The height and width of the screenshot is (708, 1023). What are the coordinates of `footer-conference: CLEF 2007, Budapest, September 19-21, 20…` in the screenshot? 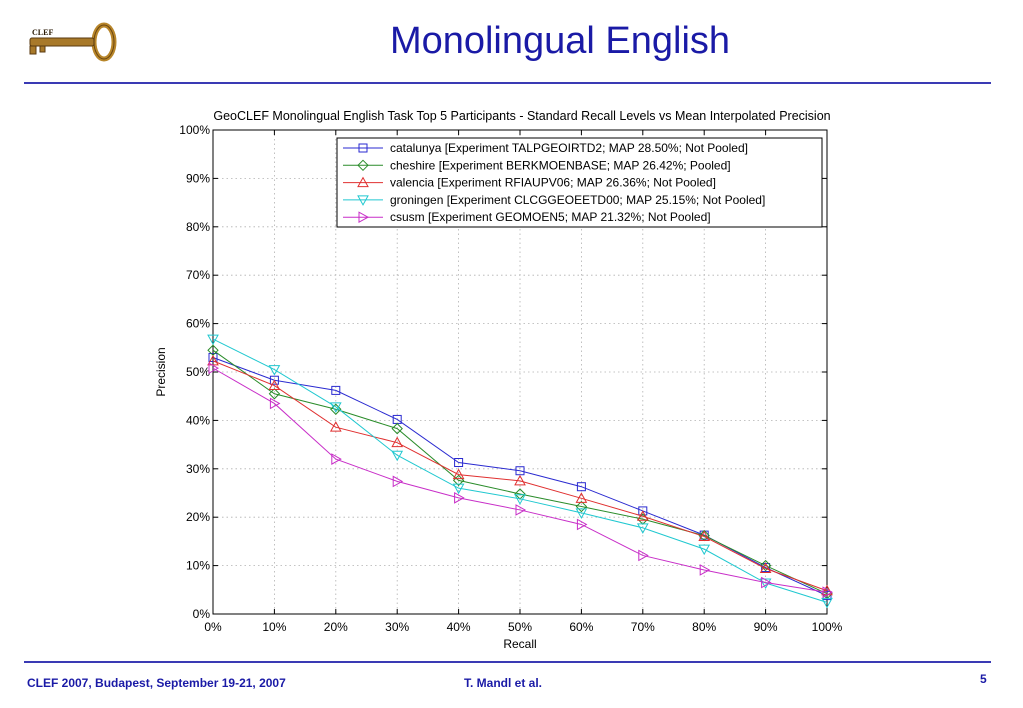 It's located at (156, 683).